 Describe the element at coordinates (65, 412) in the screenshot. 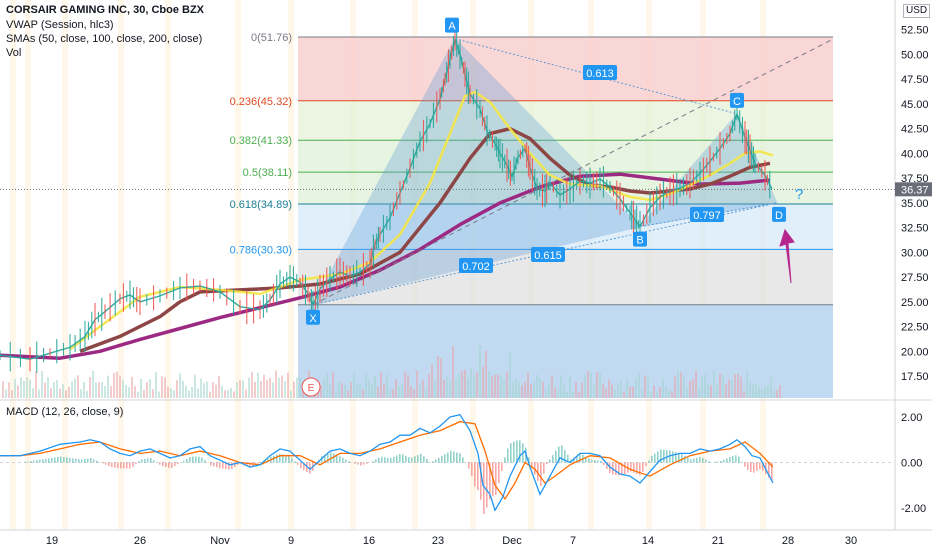

I see `macd-legend: MACD (12, 26, close, 9)` at that location.